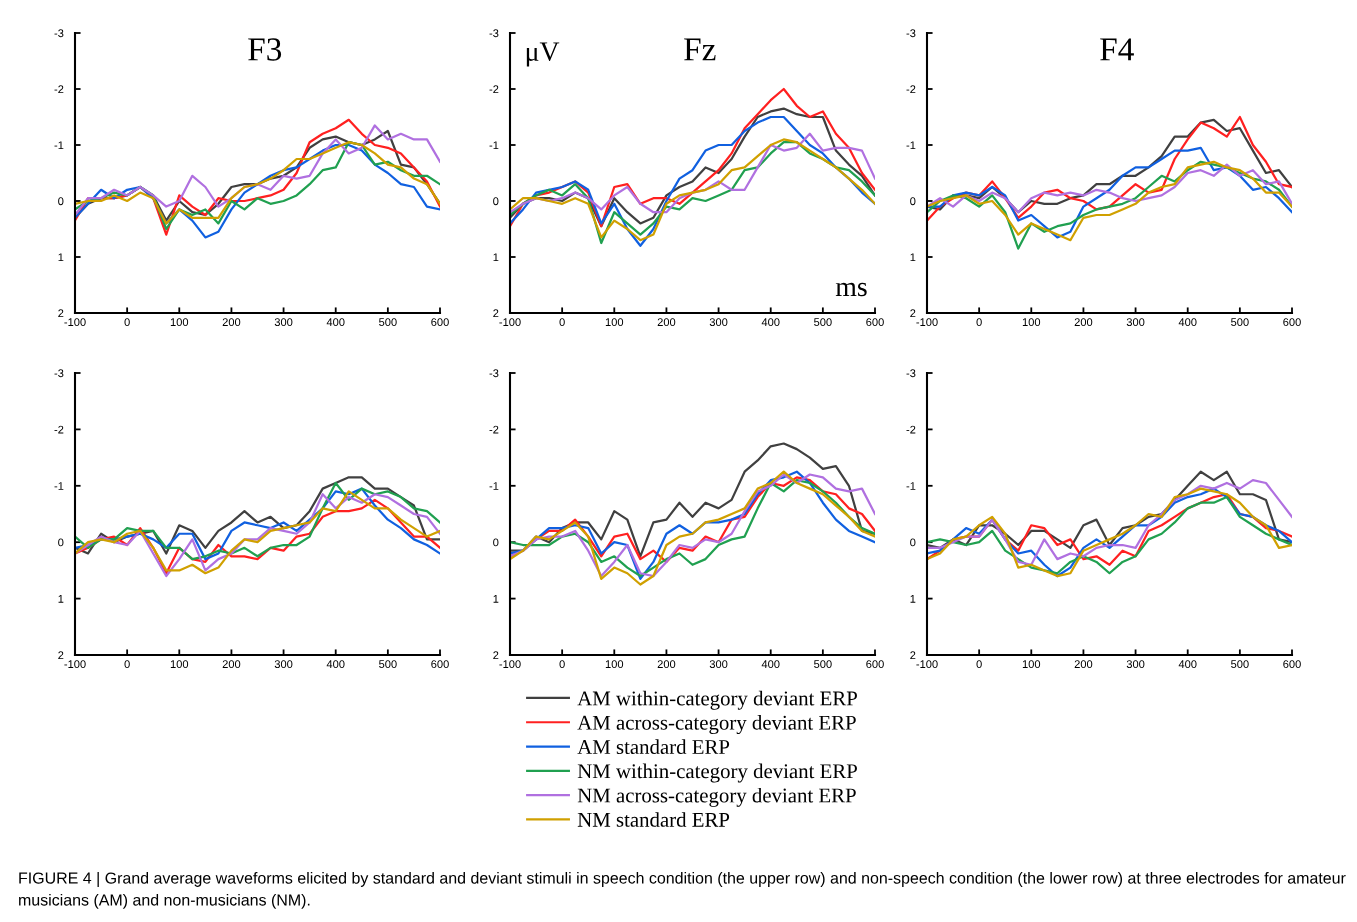 The width and height of the screenshot is (1357, 922). Describe the element at coordinates (653, 747) in the screenshot. I see `legend-label: AM standard ERP` at that location.